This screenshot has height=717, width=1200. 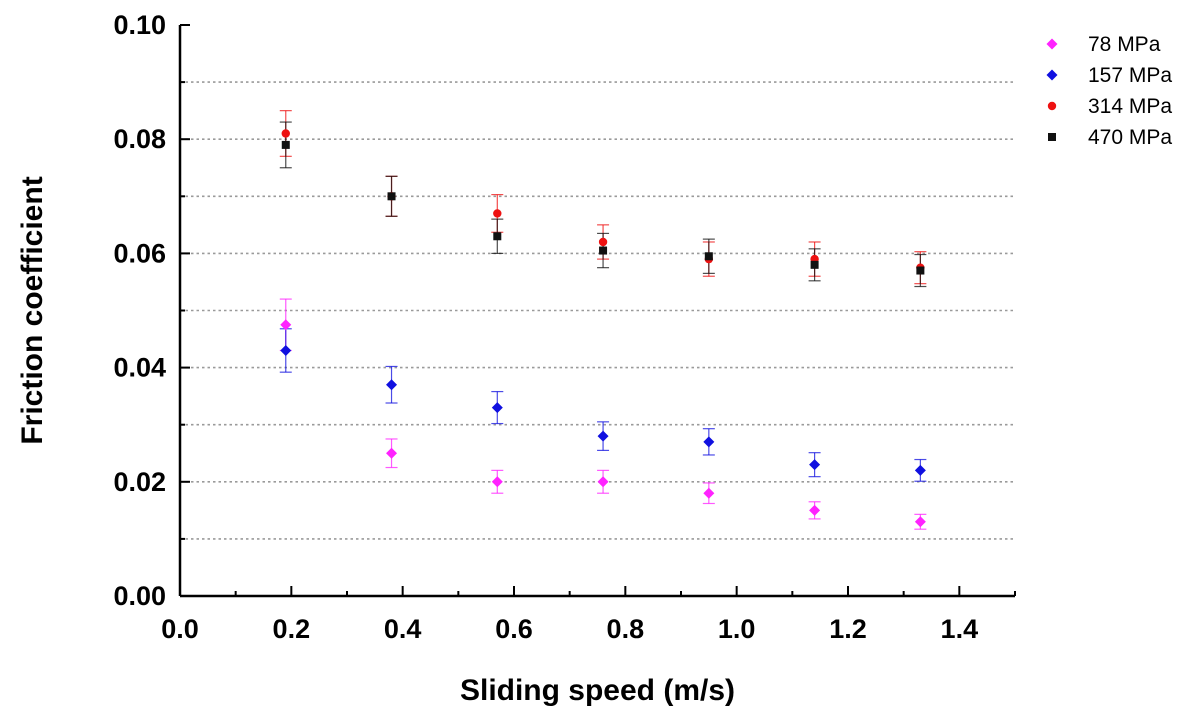 I want to click on legend-marker-157-mpa, so click(x=1052, y=75).